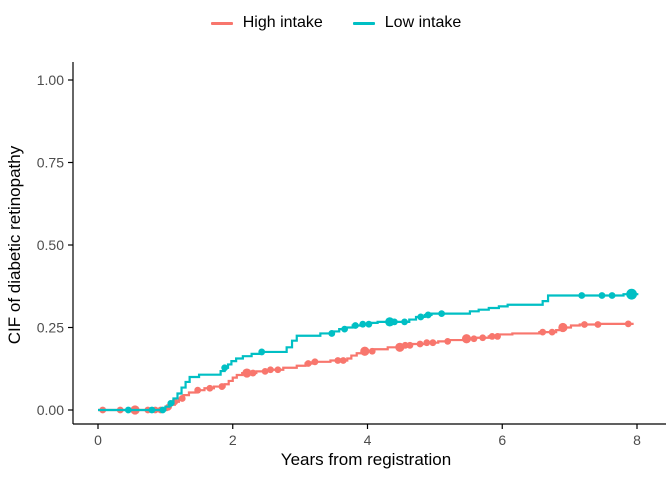 This screenshot has width=672, height=480. Describe the element at coordinates (14, 244) in the screenshot. I see `y-axis-title: CIF of diabetic retinopathy` at that location.